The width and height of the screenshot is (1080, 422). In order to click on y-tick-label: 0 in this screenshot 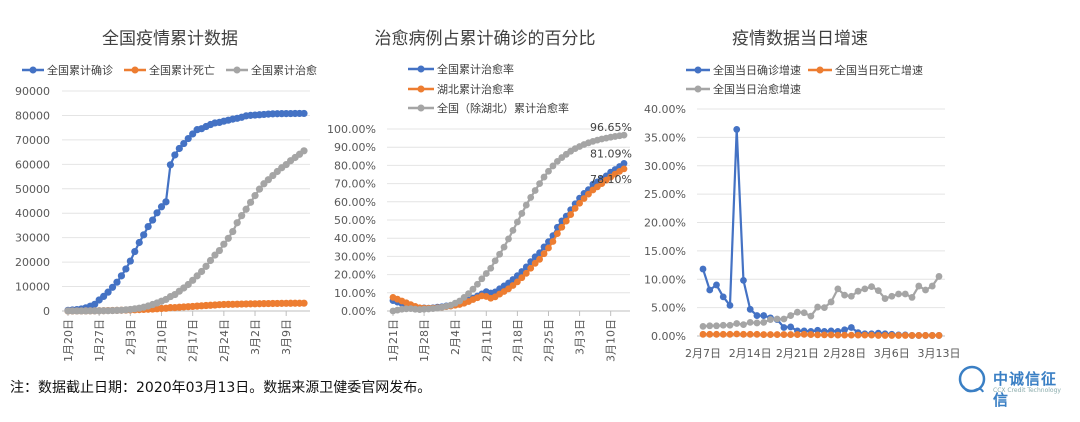, I will do `click(46, 311)`.